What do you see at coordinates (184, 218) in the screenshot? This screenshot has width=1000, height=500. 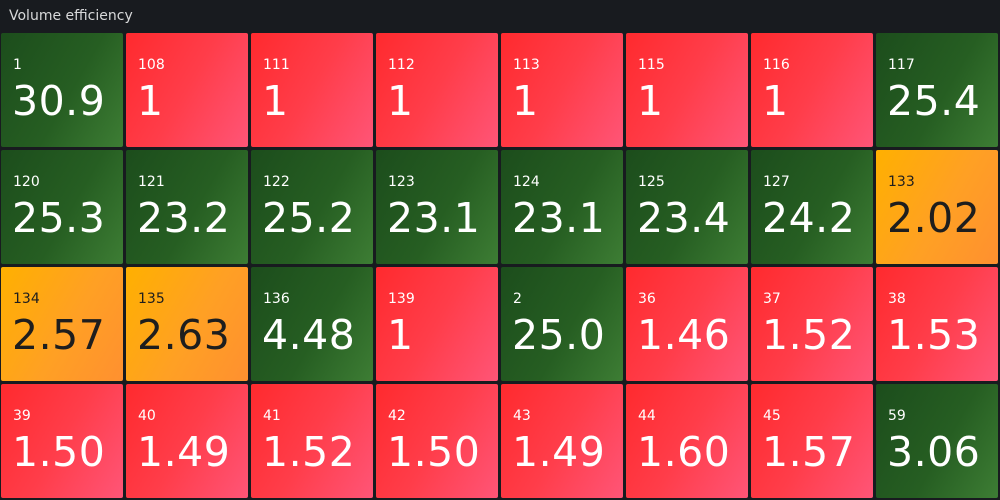 I see `tile-value: 23.2` at bounding box center [184, 218].